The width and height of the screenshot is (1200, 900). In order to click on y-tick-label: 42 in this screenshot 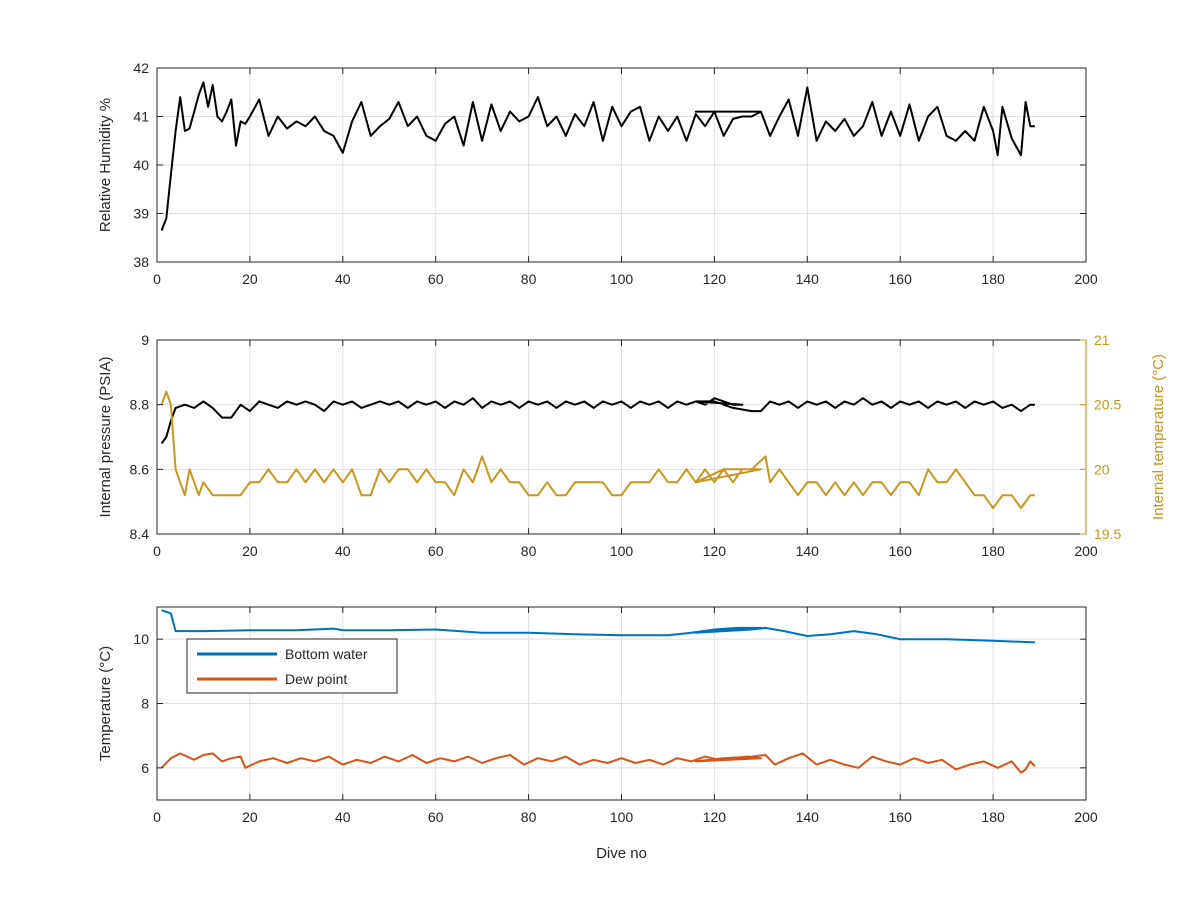, I will do `click(141, 68)`.